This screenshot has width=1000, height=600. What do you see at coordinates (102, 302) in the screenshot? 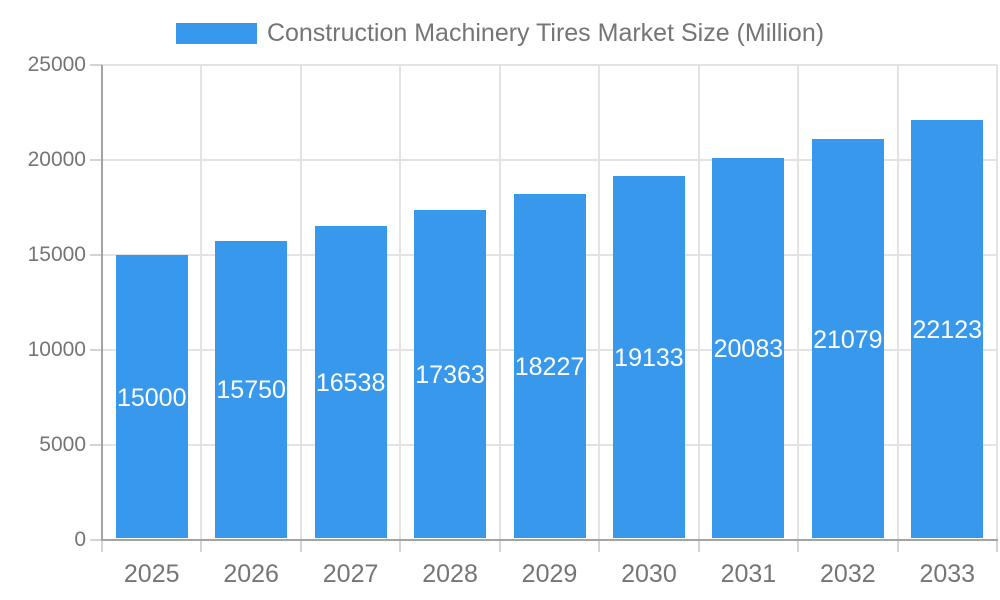
I see `y-axis-line` at bounding box center [102, 302].